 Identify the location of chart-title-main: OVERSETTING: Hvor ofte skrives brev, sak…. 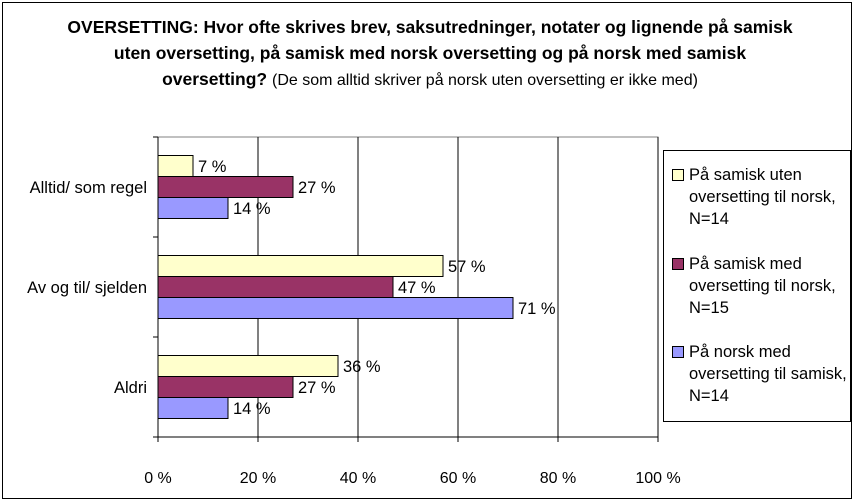
(430, 53).